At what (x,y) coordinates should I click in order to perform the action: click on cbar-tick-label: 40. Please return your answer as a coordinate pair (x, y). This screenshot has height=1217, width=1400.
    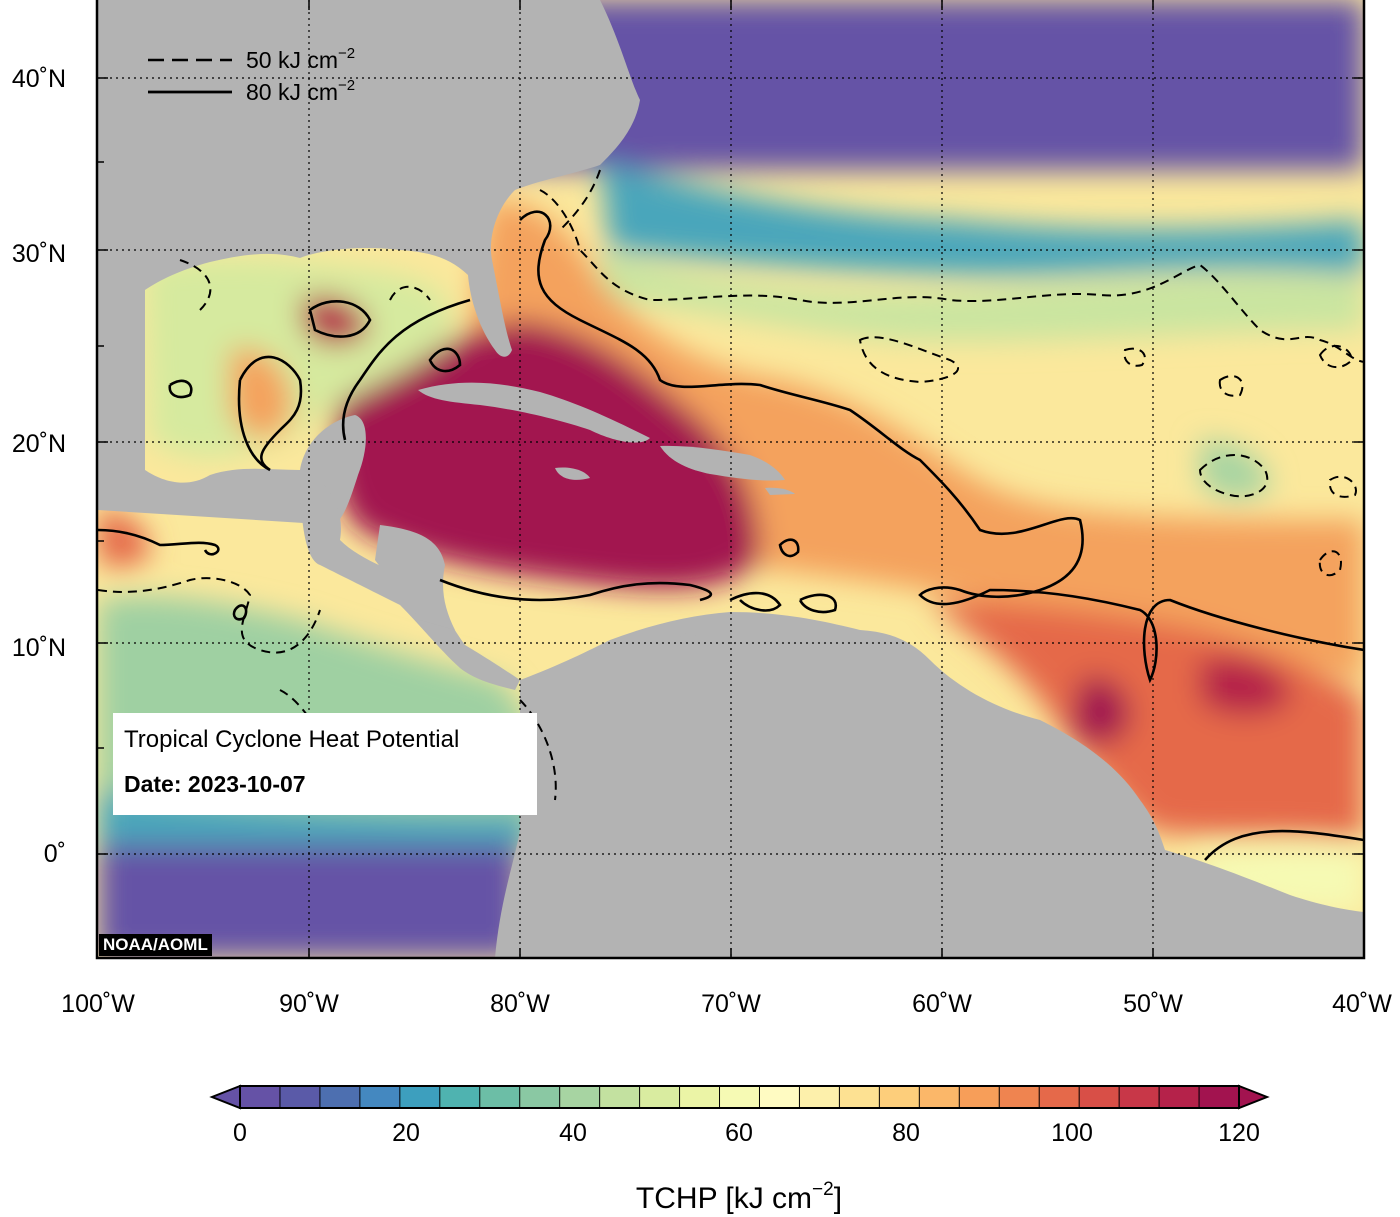
    Looking at the image, I should click on (573, 1133).